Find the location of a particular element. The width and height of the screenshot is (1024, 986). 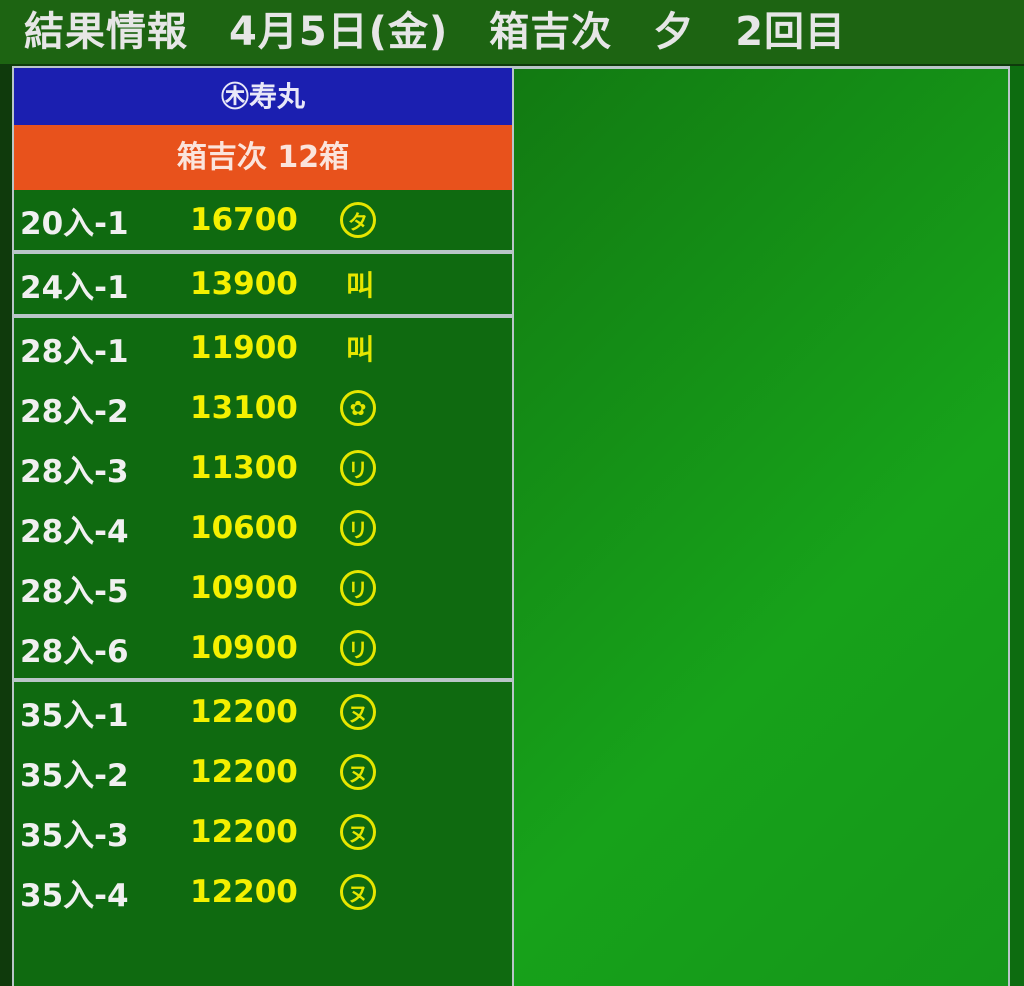

result-row: 28入-1 11900 叫 is located at coordinates (263, 348).